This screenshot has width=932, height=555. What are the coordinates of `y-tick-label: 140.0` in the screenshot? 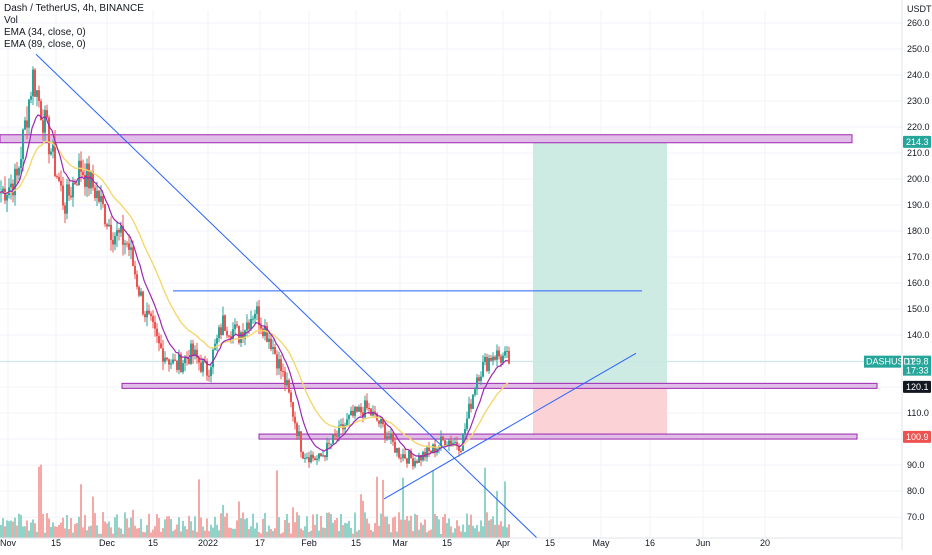 It's located at (918, 335).